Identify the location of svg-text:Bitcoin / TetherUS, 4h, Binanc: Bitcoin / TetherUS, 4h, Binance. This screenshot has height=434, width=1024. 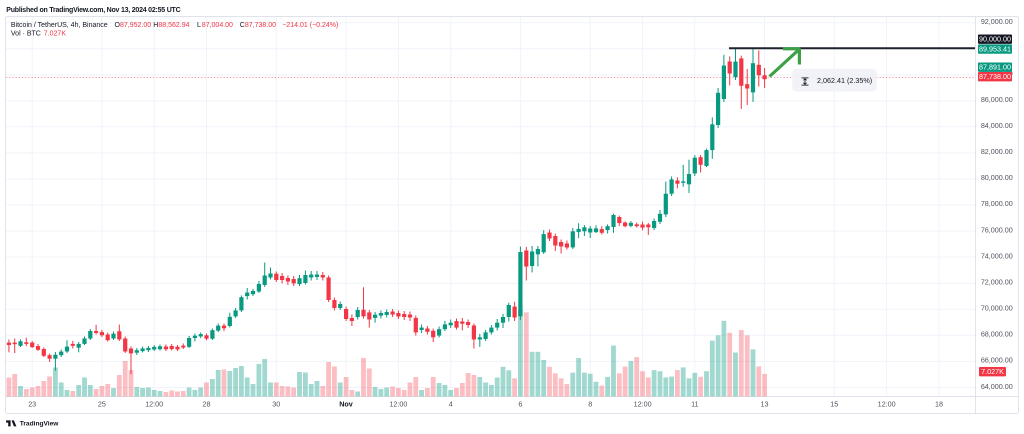
(59, 25).